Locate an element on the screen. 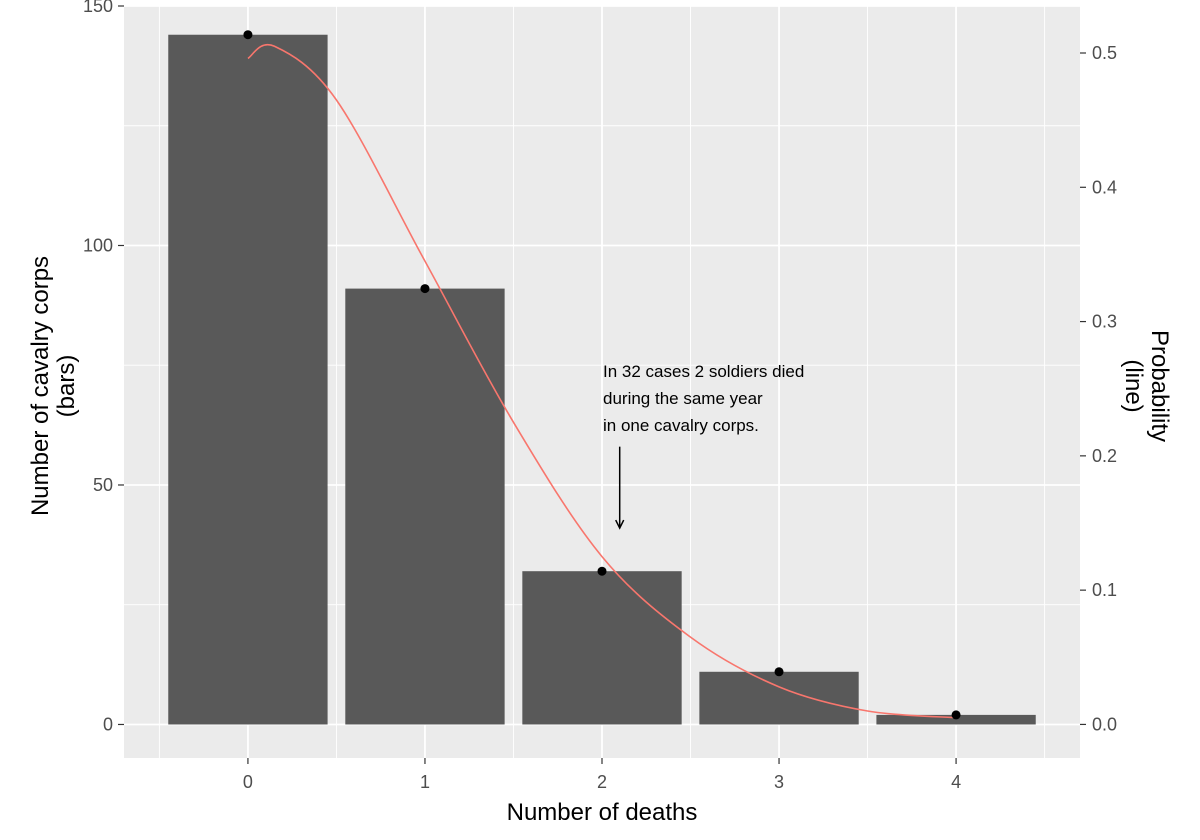  y2-tick-label: 0.2 is located at coordinates (1104, 456).